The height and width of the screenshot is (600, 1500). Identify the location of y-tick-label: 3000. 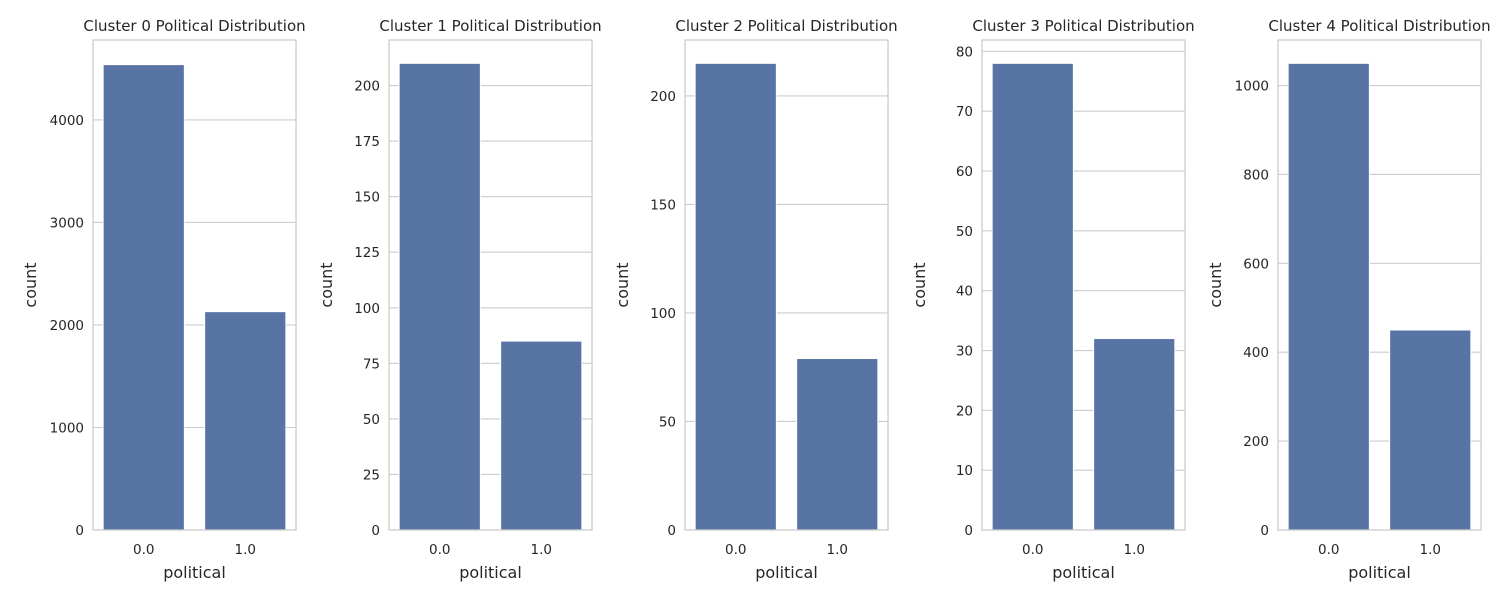
(67, 223).